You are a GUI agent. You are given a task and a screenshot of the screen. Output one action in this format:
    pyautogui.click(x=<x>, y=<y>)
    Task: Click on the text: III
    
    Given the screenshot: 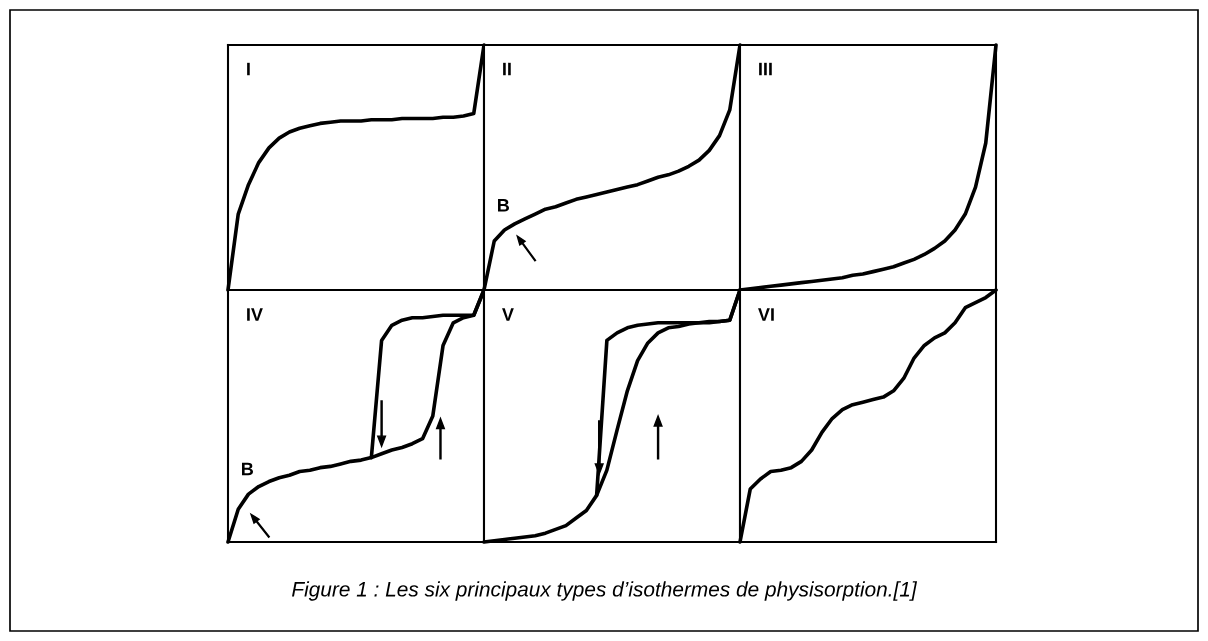 What is the action you would take?
    pyautogui.click(x=765, y=69)
    